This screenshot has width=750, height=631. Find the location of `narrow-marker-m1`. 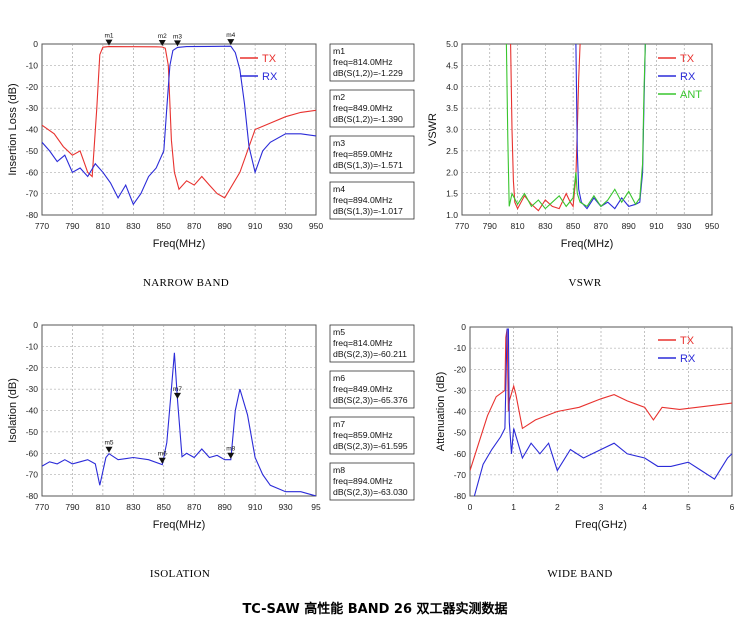

narrow-marker-m1 is located at coordinates (109, 42).